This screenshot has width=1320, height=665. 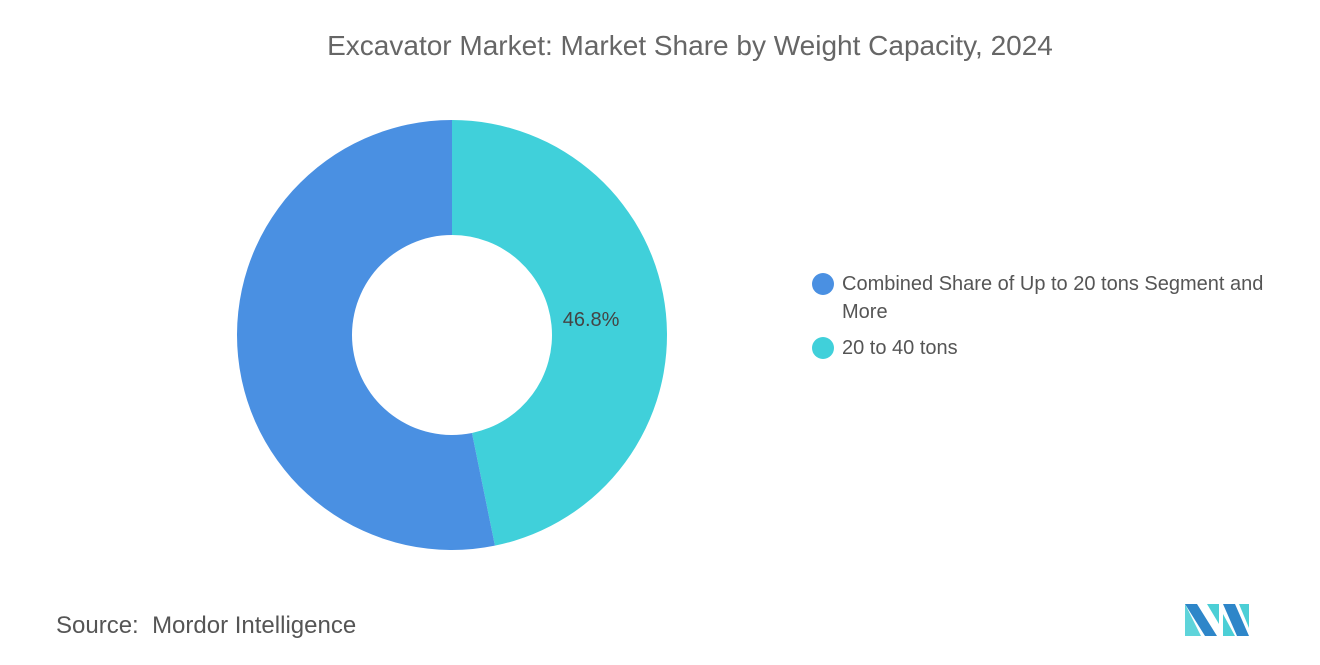 I want to click on source-note: Source: Mordor Intelligence, so click(x=206, y=626).